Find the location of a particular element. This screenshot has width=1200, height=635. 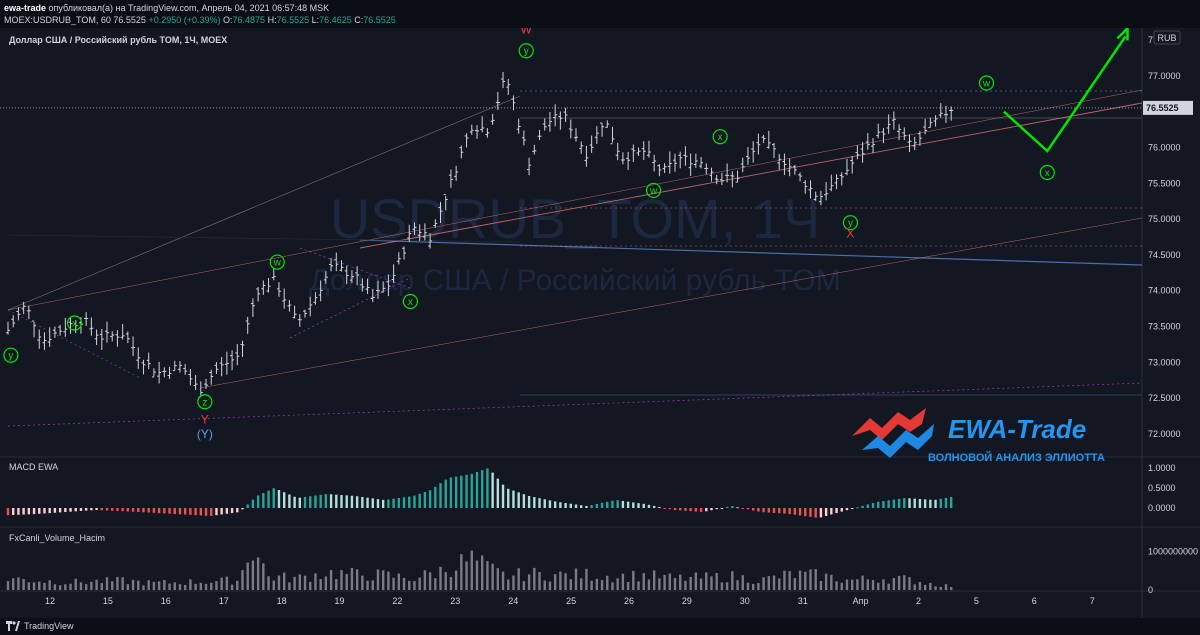

time-tick-label: 22 is located at coordinates (397, 601).